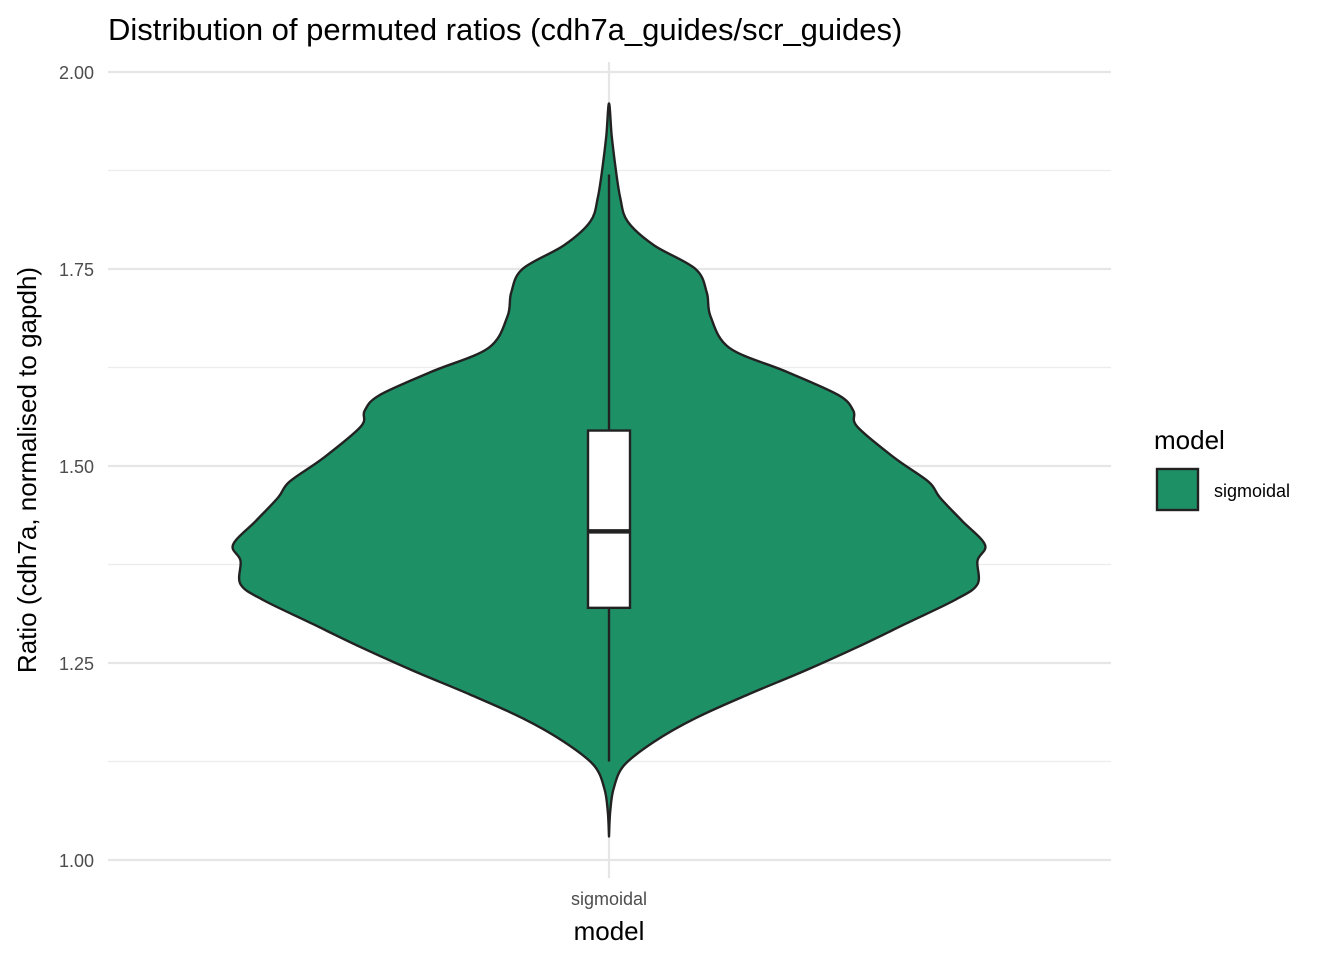  I want to click on legend-title: model, so click(1189, 440).